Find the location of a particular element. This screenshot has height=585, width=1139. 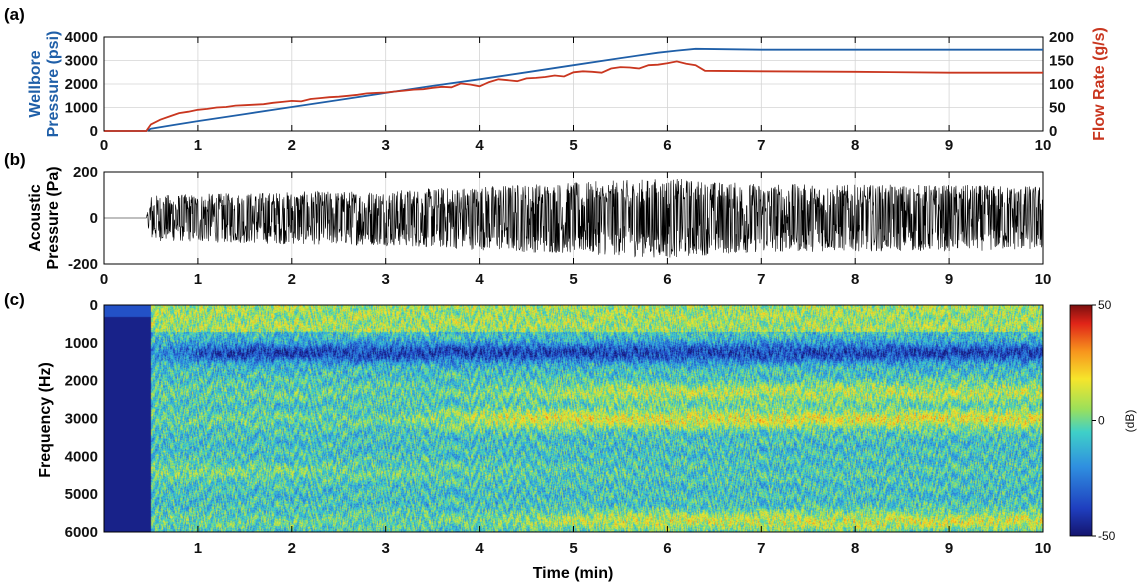

panel-c-label: (c) is located at coordinates (14, 299).